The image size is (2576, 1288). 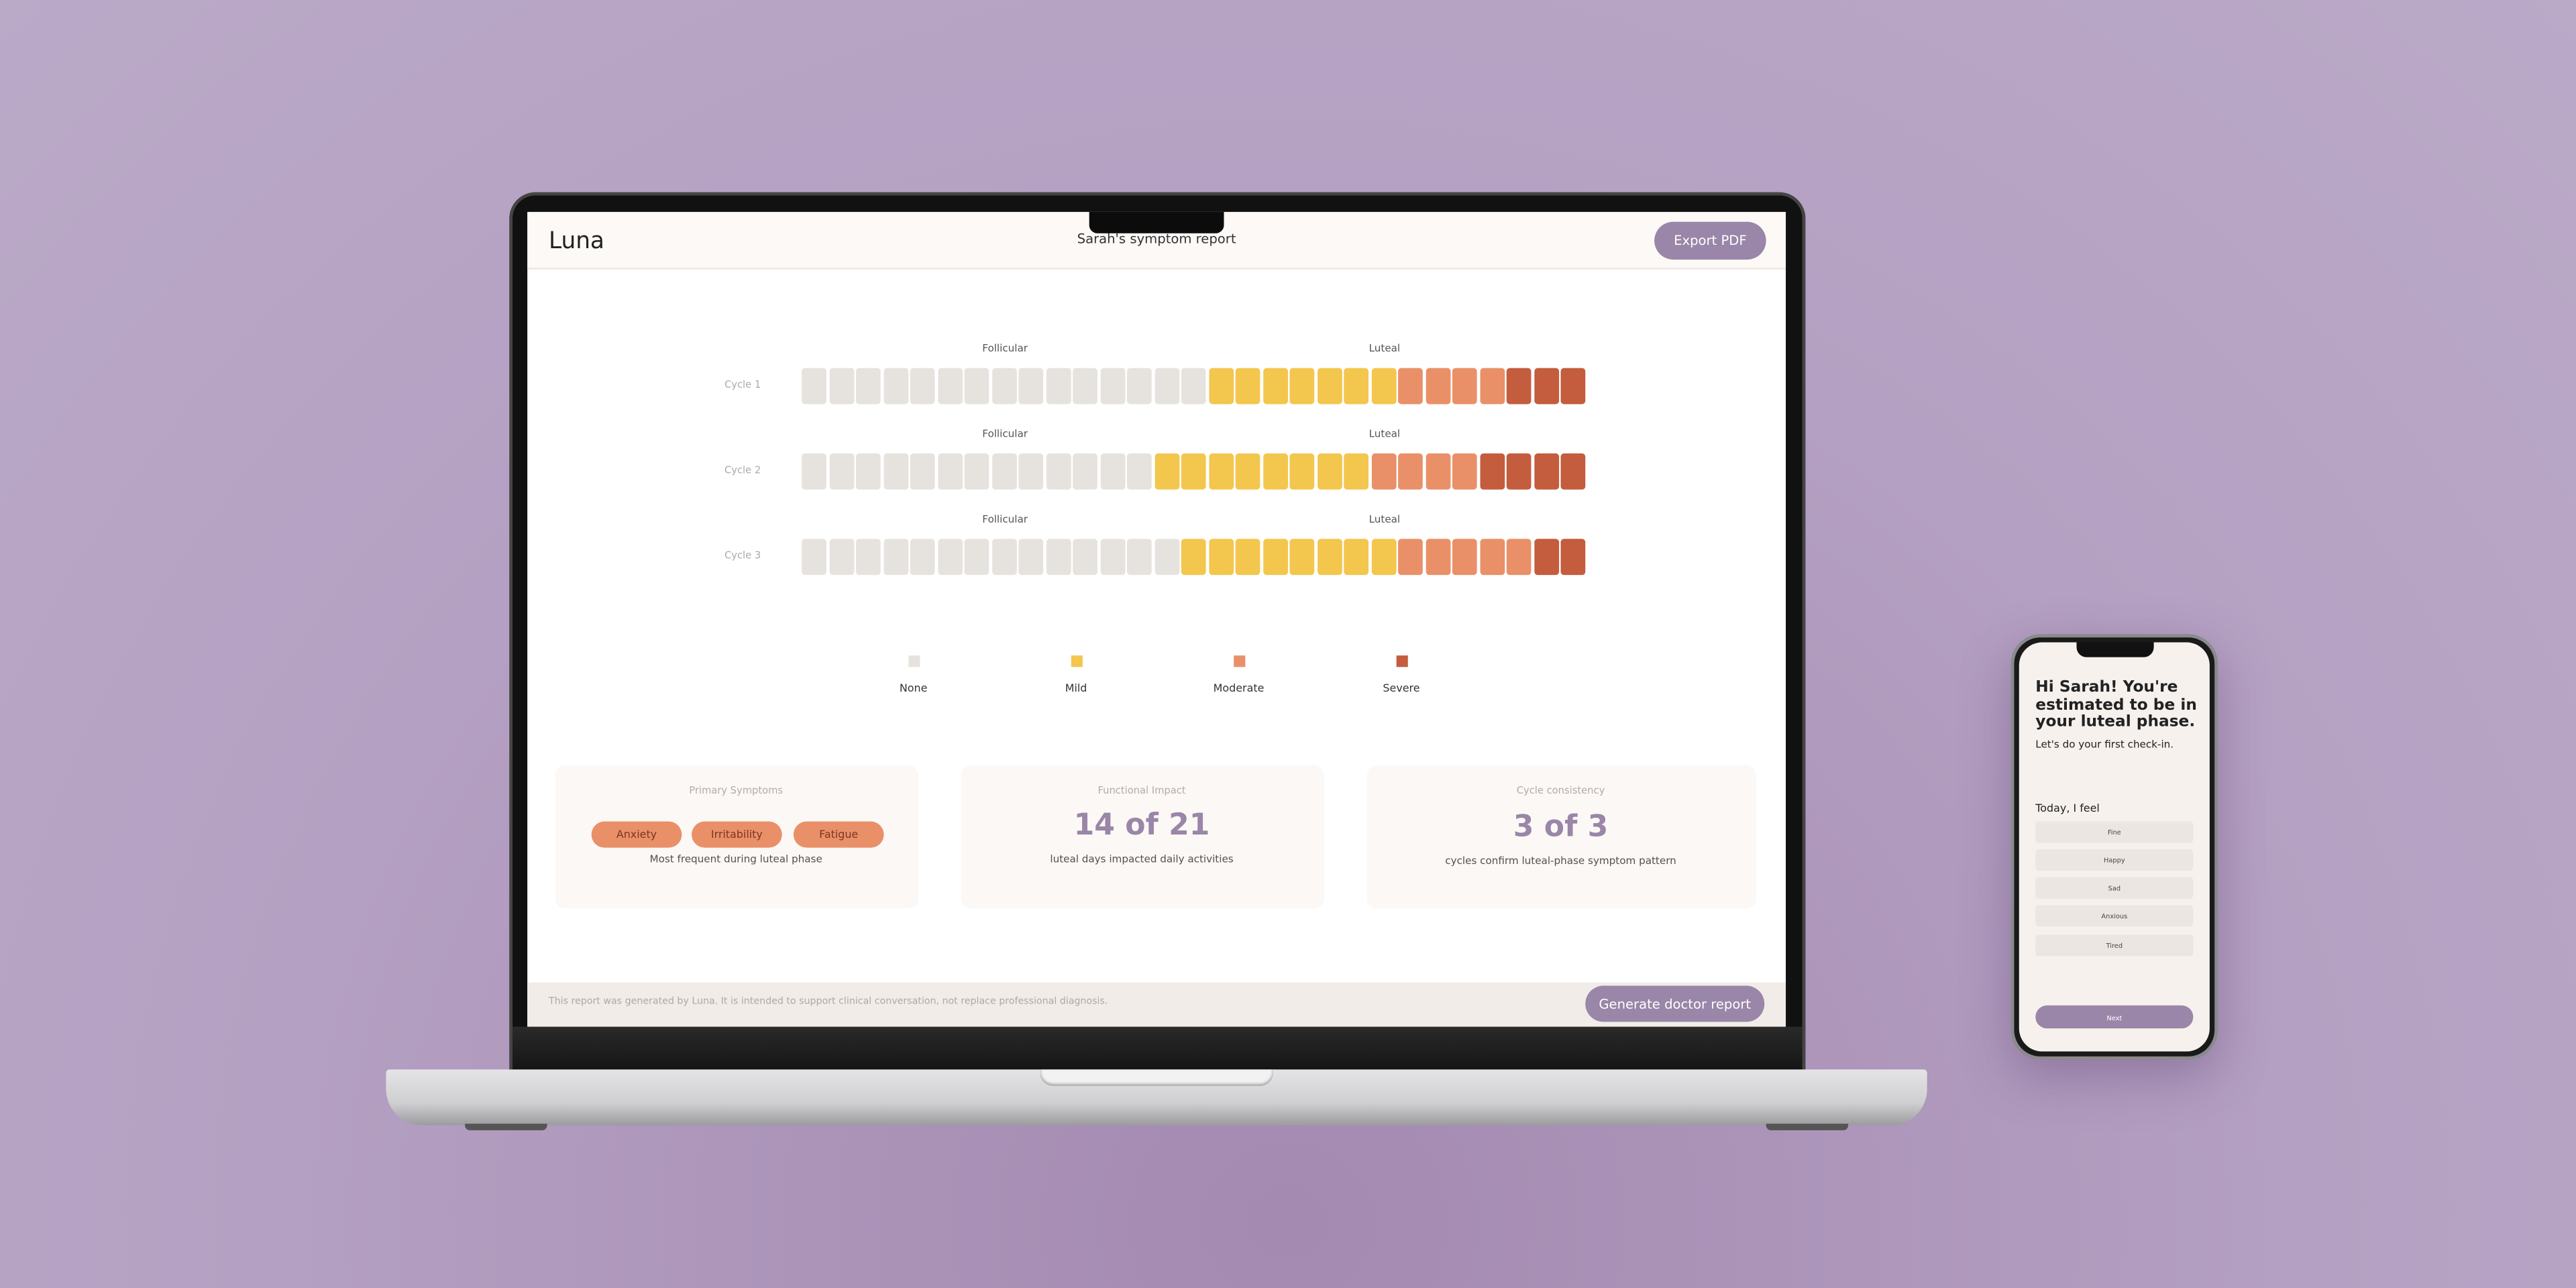 What do you see at coordinates (1156, 222) in the screenshot?
I see `camera-notch` at bounding box center [1156, 222].